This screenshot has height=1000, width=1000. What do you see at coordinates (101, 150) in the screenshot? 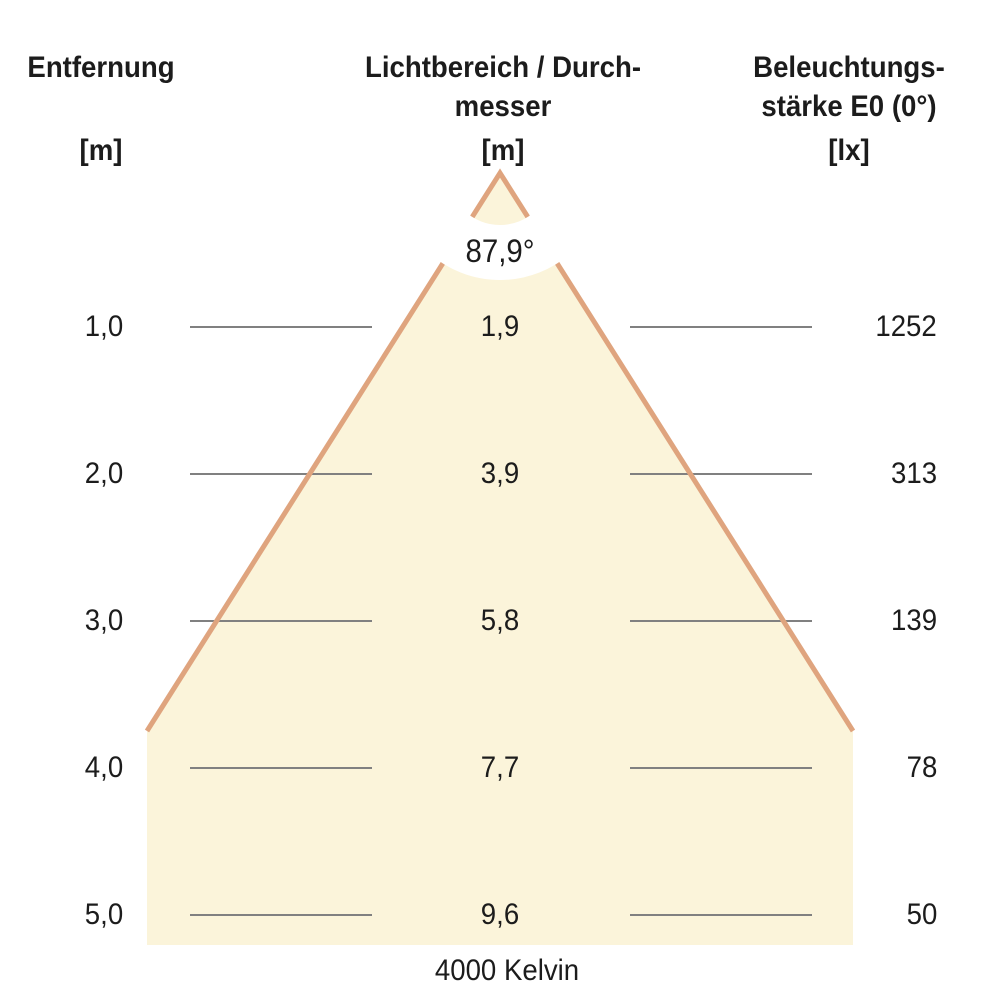
I see `column-unit-distance: [m]` at bounding box center [101, 150].